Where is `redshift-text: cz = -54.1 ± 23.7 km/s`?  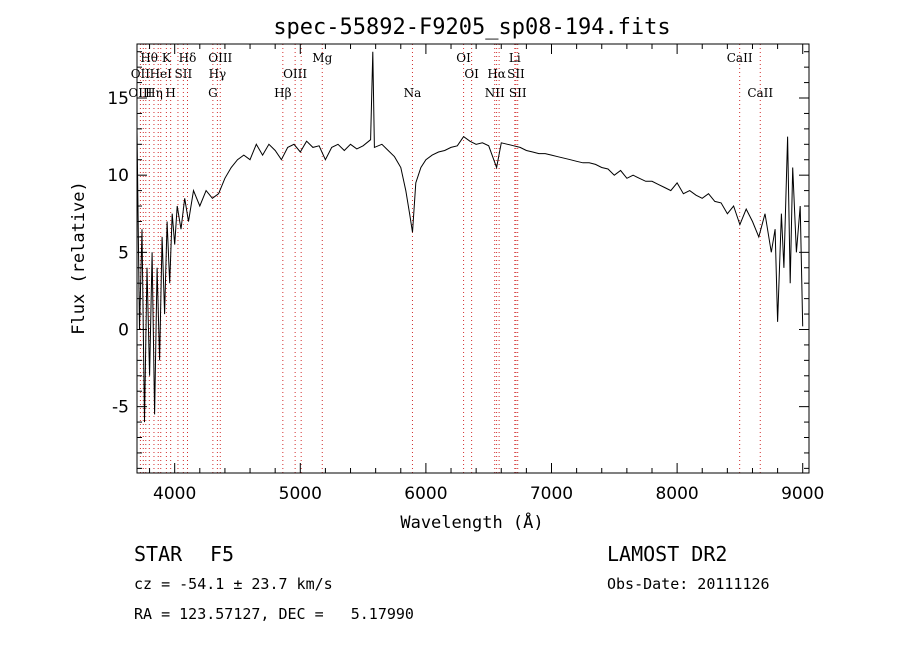 redshift-text: cz = -54.1 ± 23.7 km/s is located at coordinates (233, 584).